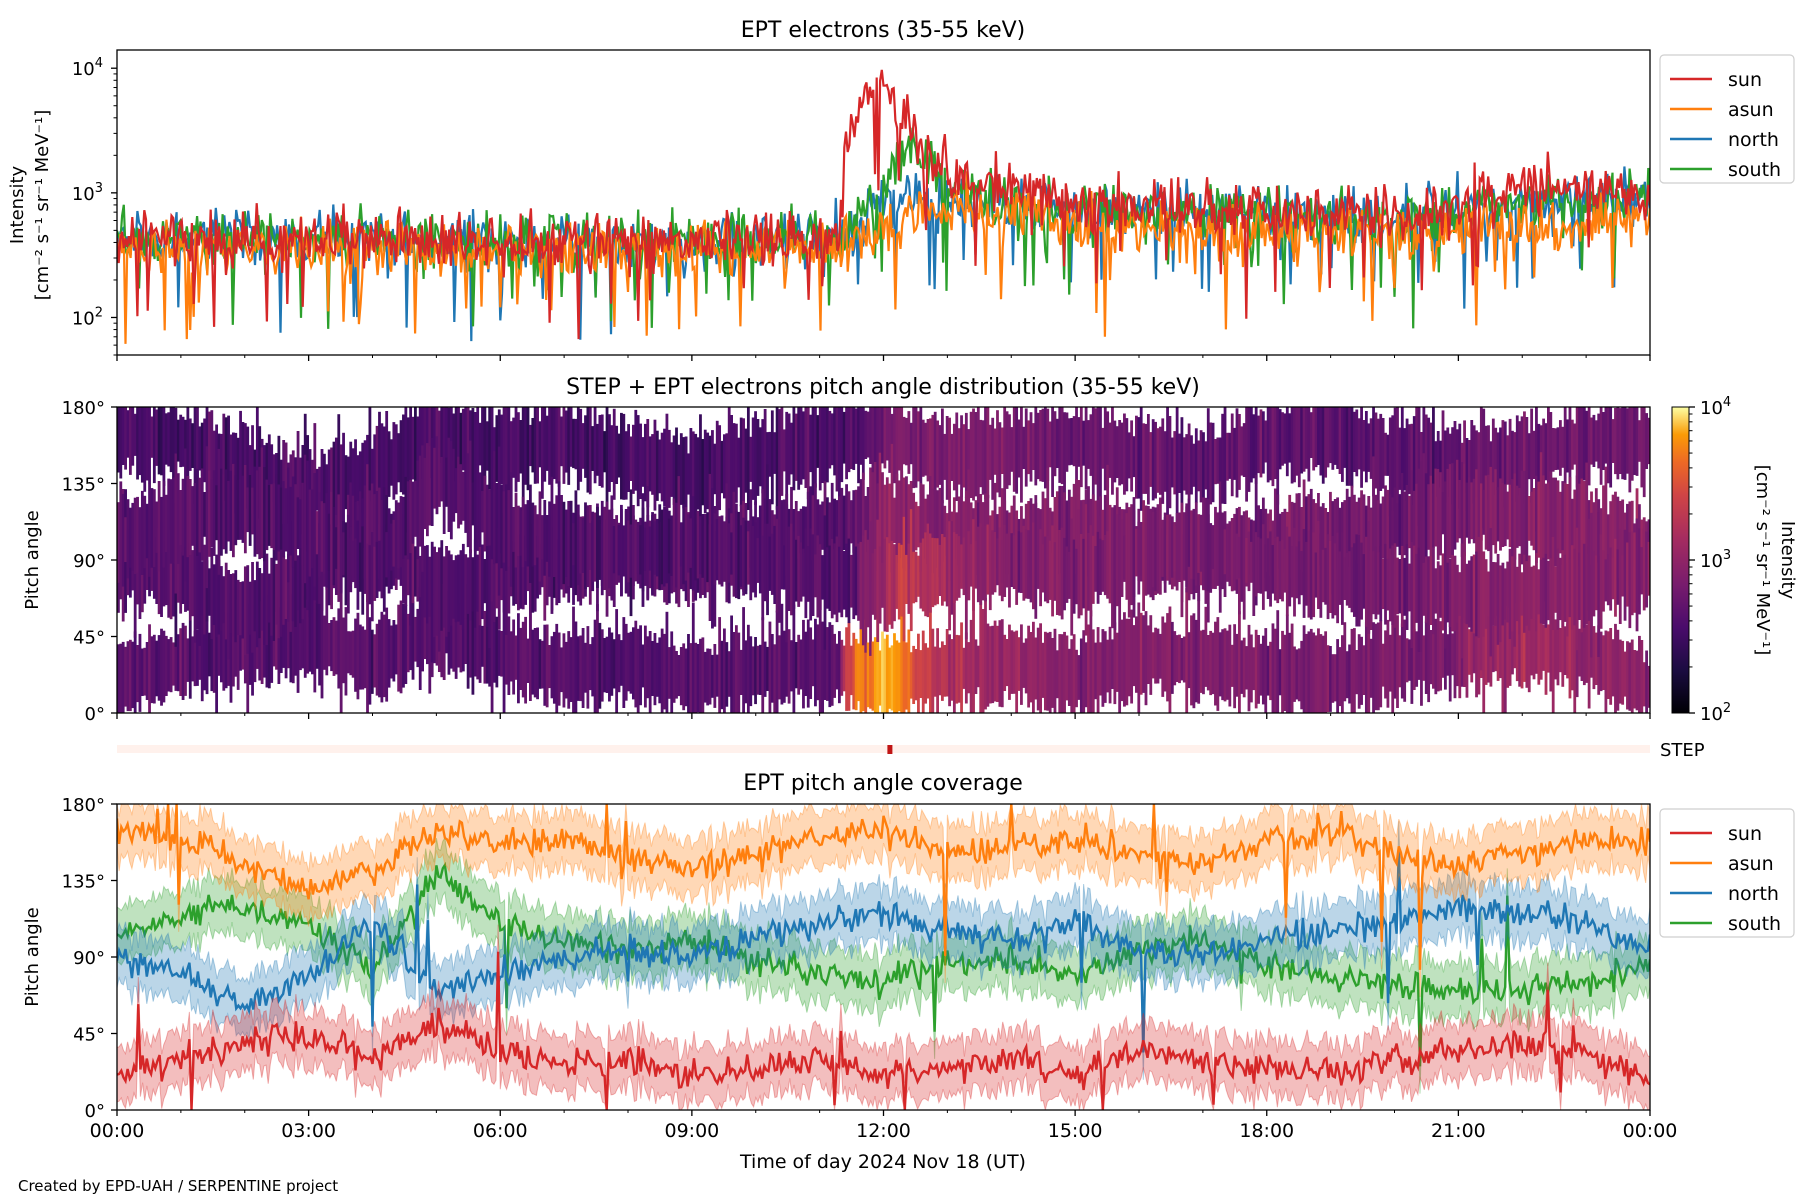  What do you see at coordinates (883, 887) in the screenshot?
I see `coverage-series-asun` at bounding box center [883, 887].